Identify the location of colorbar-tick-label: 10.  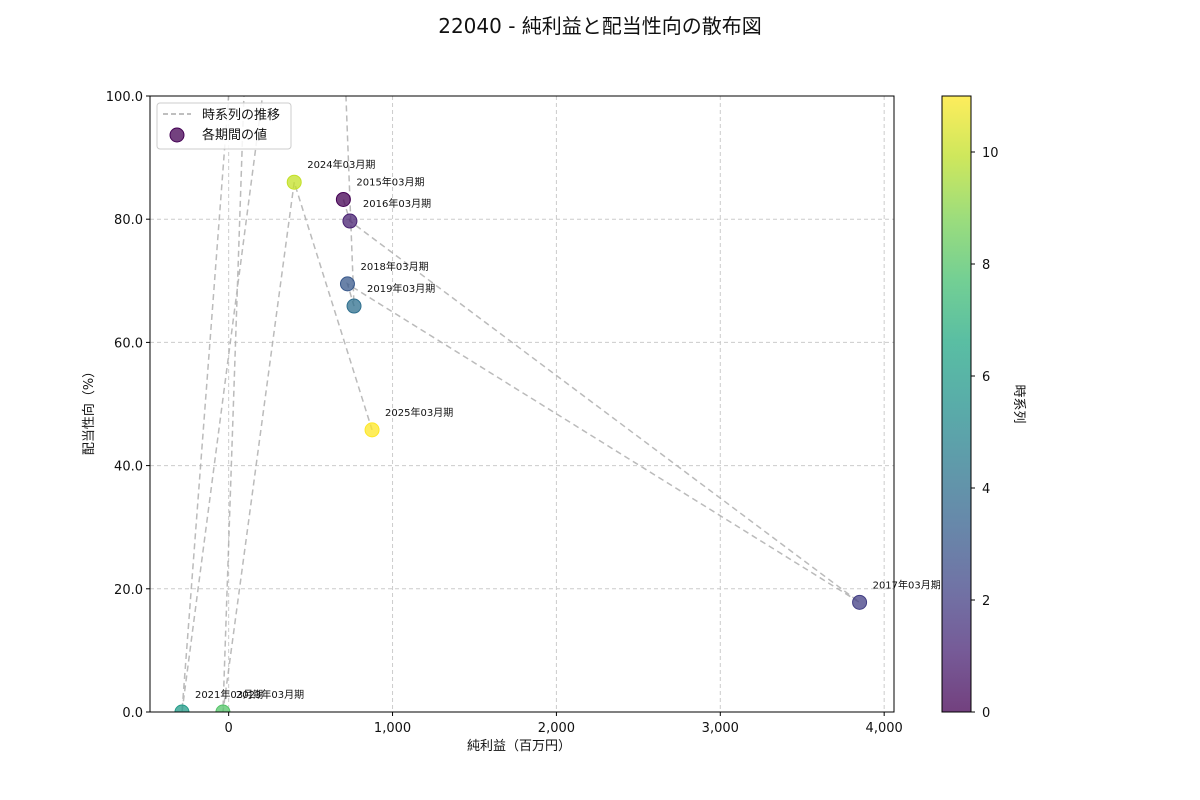
(990, 153).